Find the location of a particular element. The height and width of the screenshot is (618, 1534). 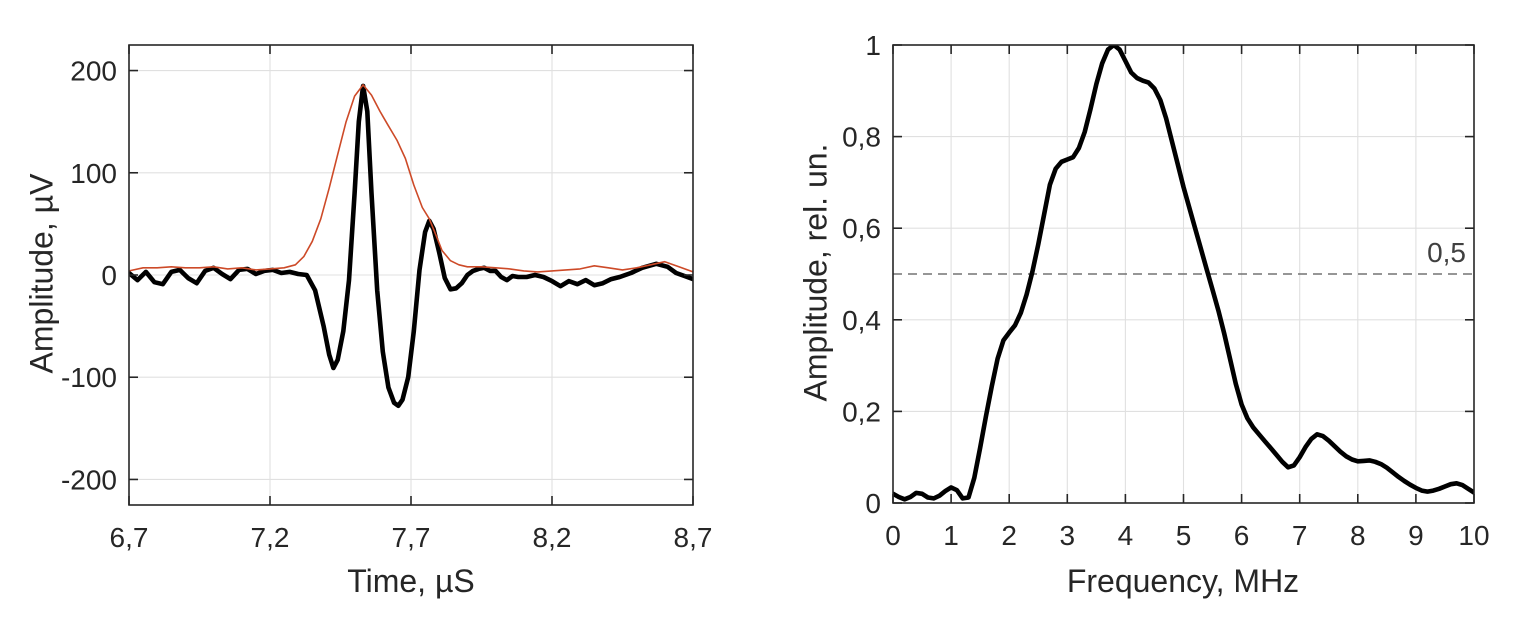

y-tick-label: 0,2 is located at coordinates (861, 411).